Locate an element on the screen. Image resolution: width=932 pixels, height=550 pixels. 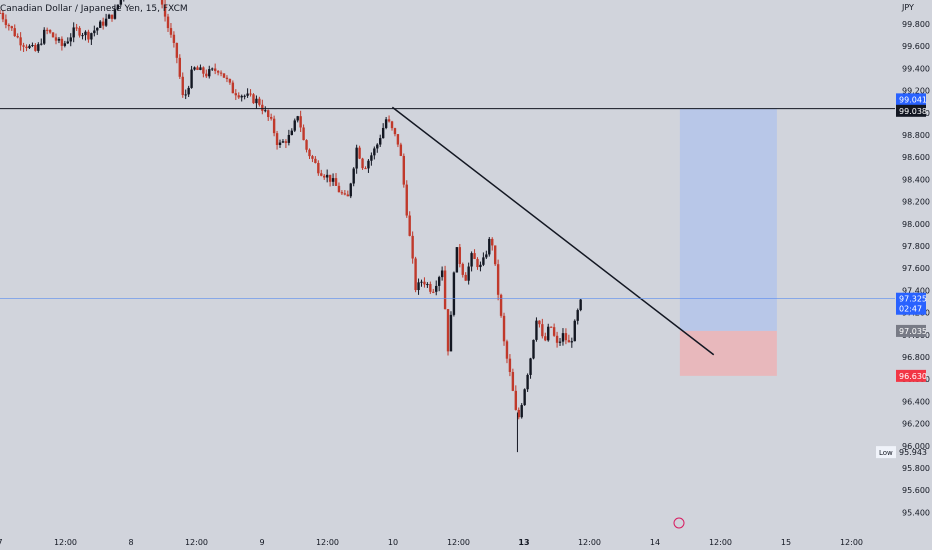
position-zones is located at coordinates (728, 242).